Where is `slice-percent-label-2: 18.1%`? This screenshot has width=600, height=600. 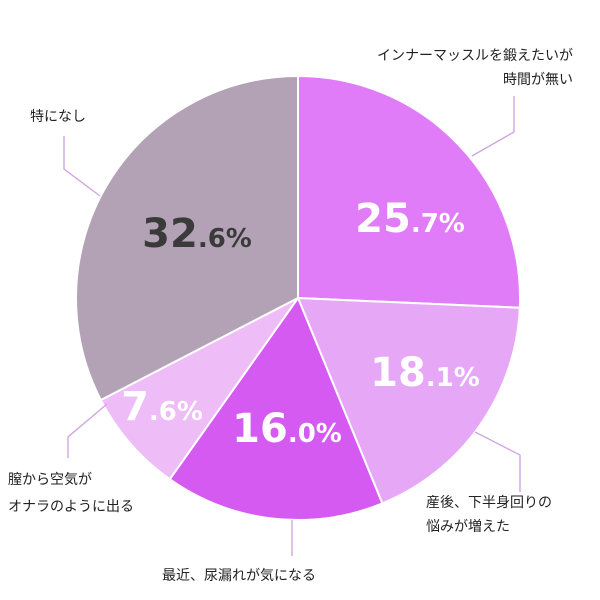 slice-percent-label-2: 18.1% is located at coordinates (425, 373).